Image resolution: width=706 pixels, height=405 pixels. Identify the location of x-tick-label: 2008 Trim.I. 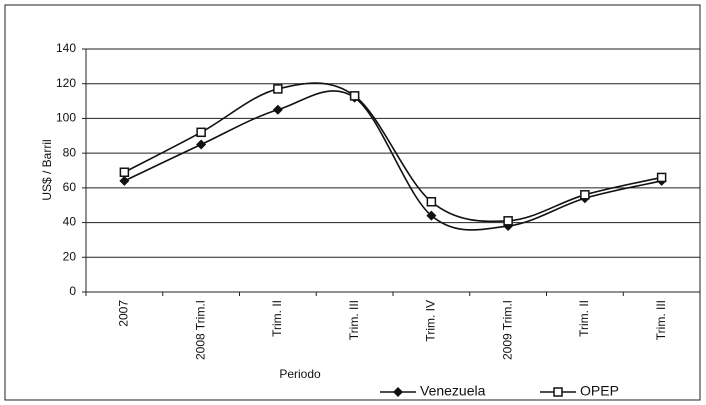
(200, 330).